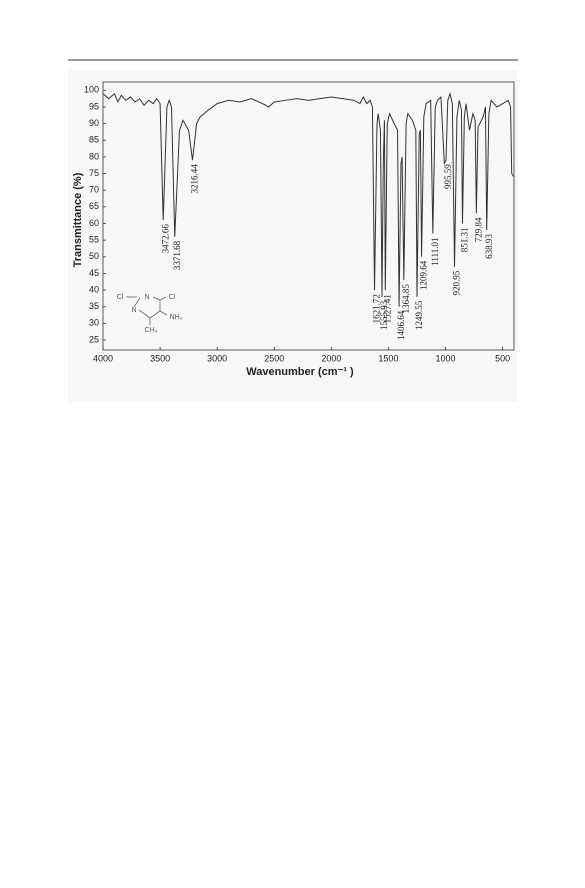 The height and width of the screenshot is (888, 585). I want to click on y-tick-label: 65, so click(94, 206).